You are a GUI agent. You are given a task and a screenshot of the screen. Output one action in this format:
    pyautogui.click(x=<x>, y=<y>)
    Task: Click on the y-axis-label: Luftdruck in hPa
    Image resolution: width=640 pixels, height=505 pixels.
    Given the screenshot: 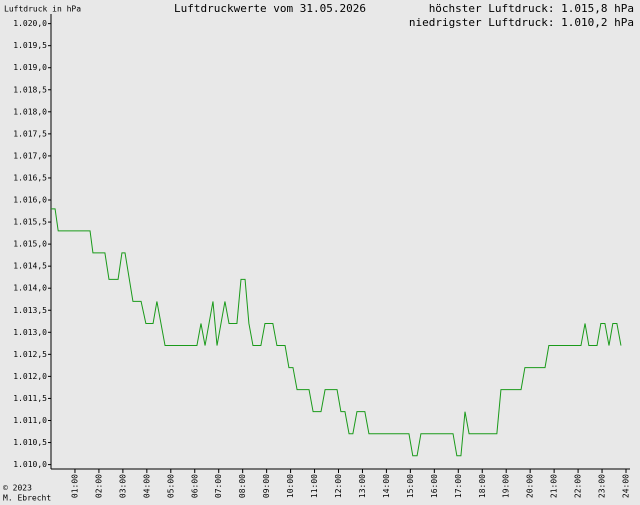 What is the action you would take?
    pyautogui.click(x=42, y=9)
    